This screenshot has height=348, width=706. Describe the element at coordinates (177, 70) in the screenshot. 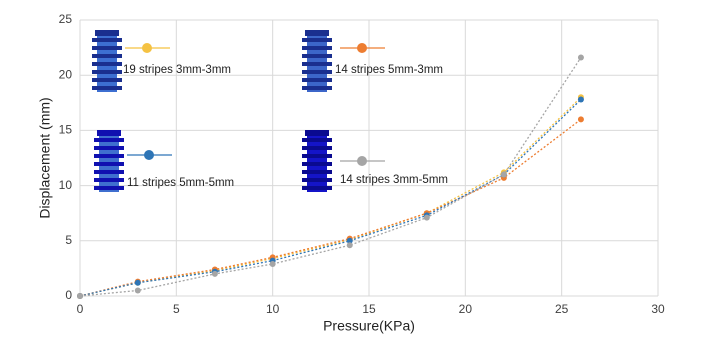

I see `legend-text: 19 stripes 3mm-3mm` at that location.